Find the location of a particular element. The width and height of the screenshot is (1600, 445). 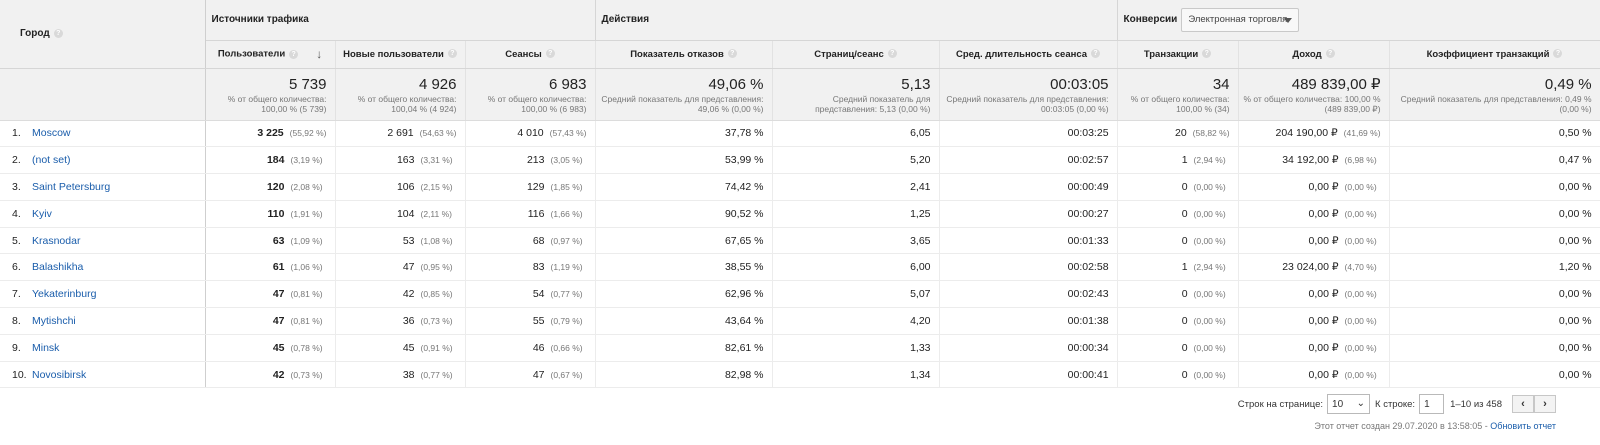

row-range-text: 1–10 из 458 is located at coordinates (1476, 404).